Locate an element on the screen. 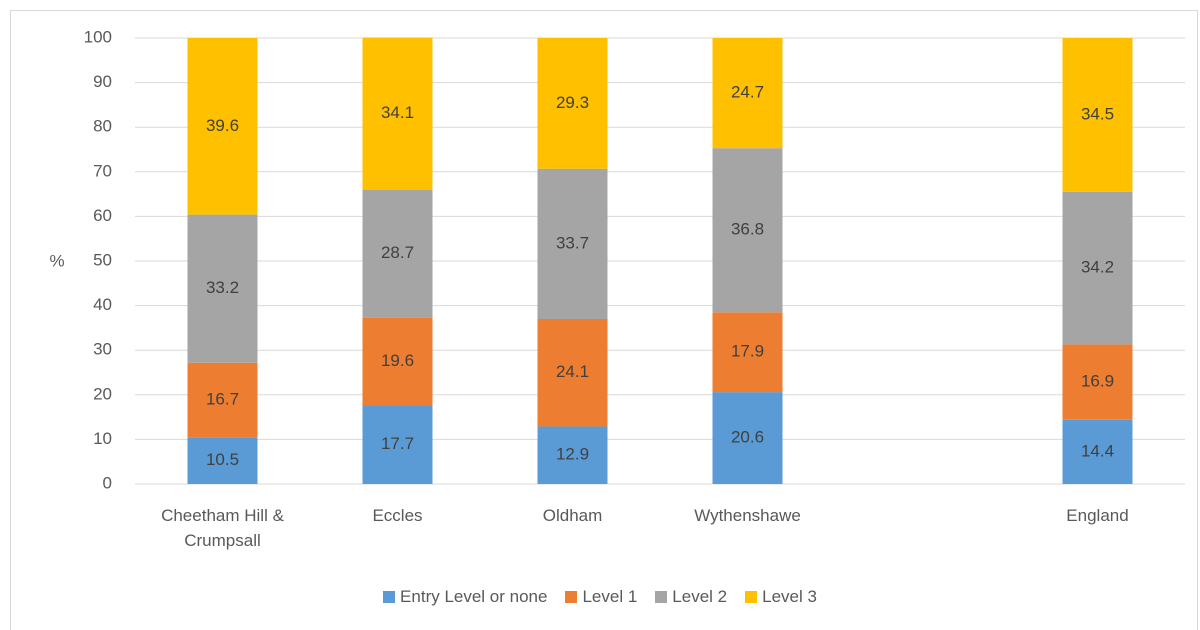  data-label: 39.6 is located at coordinates (222, 125).